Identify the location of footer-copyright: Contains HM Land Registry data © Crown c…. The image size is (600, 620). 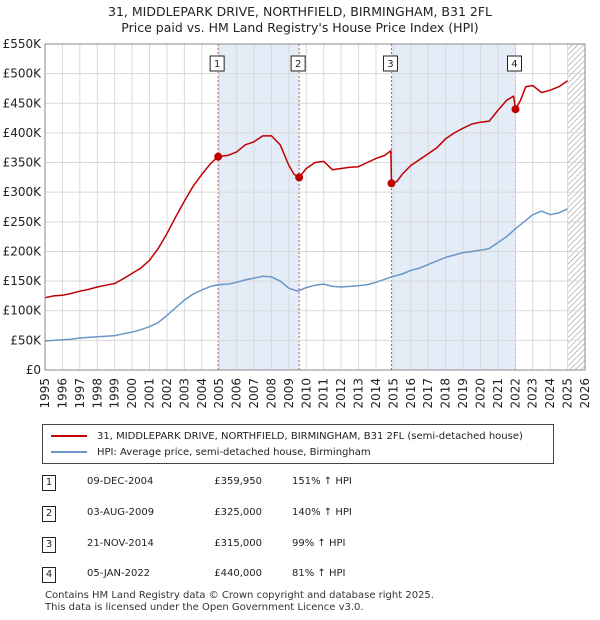
(239, 595).